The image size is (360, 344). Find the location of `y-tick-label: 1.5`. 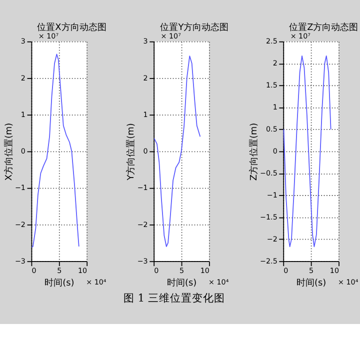

y-tick-label: 1.5 is located at coordinates (272, 85).